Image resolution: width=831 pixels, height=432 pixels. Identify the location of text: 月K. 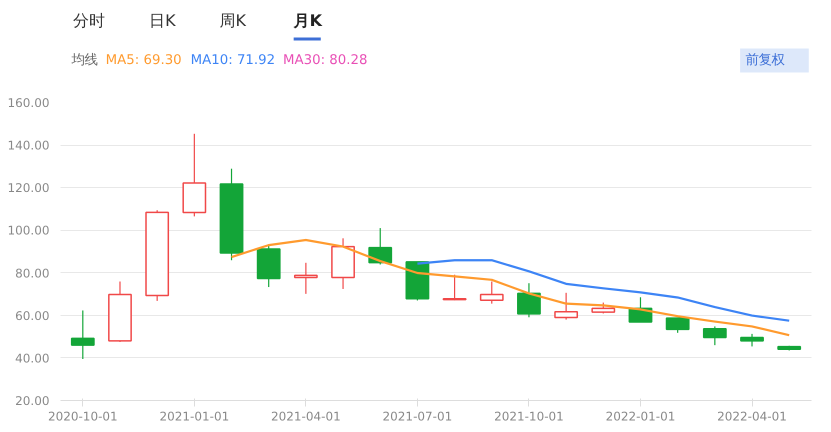
(307, 20).